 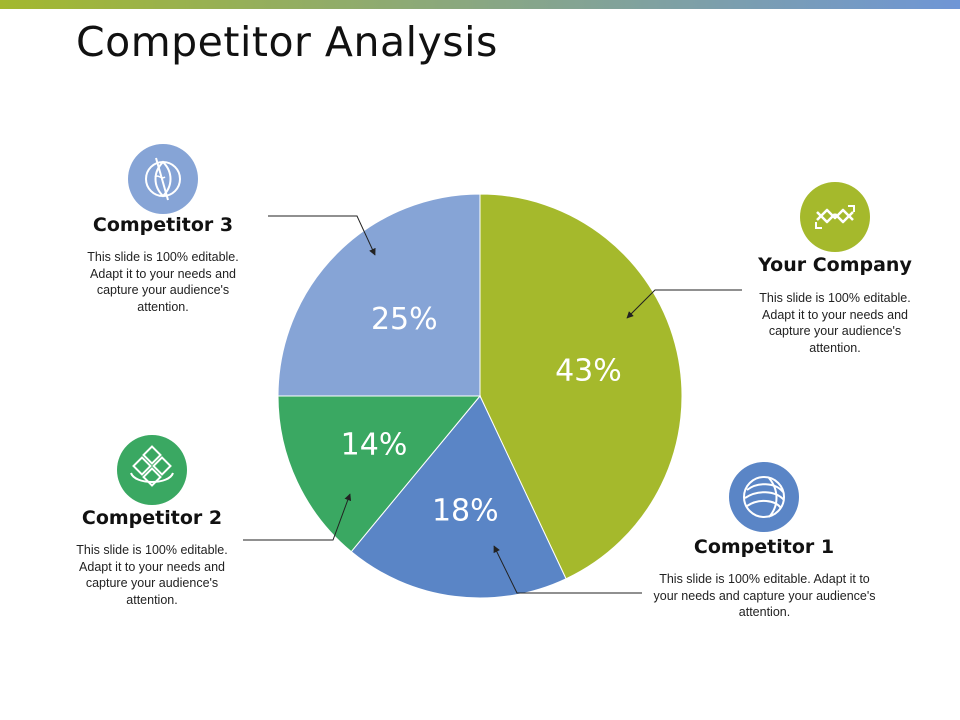 What do you see at coordinates (588, 370) in the screenshot?
I see `pie-label-your-company: 43%` at bounding box center [588, 370].